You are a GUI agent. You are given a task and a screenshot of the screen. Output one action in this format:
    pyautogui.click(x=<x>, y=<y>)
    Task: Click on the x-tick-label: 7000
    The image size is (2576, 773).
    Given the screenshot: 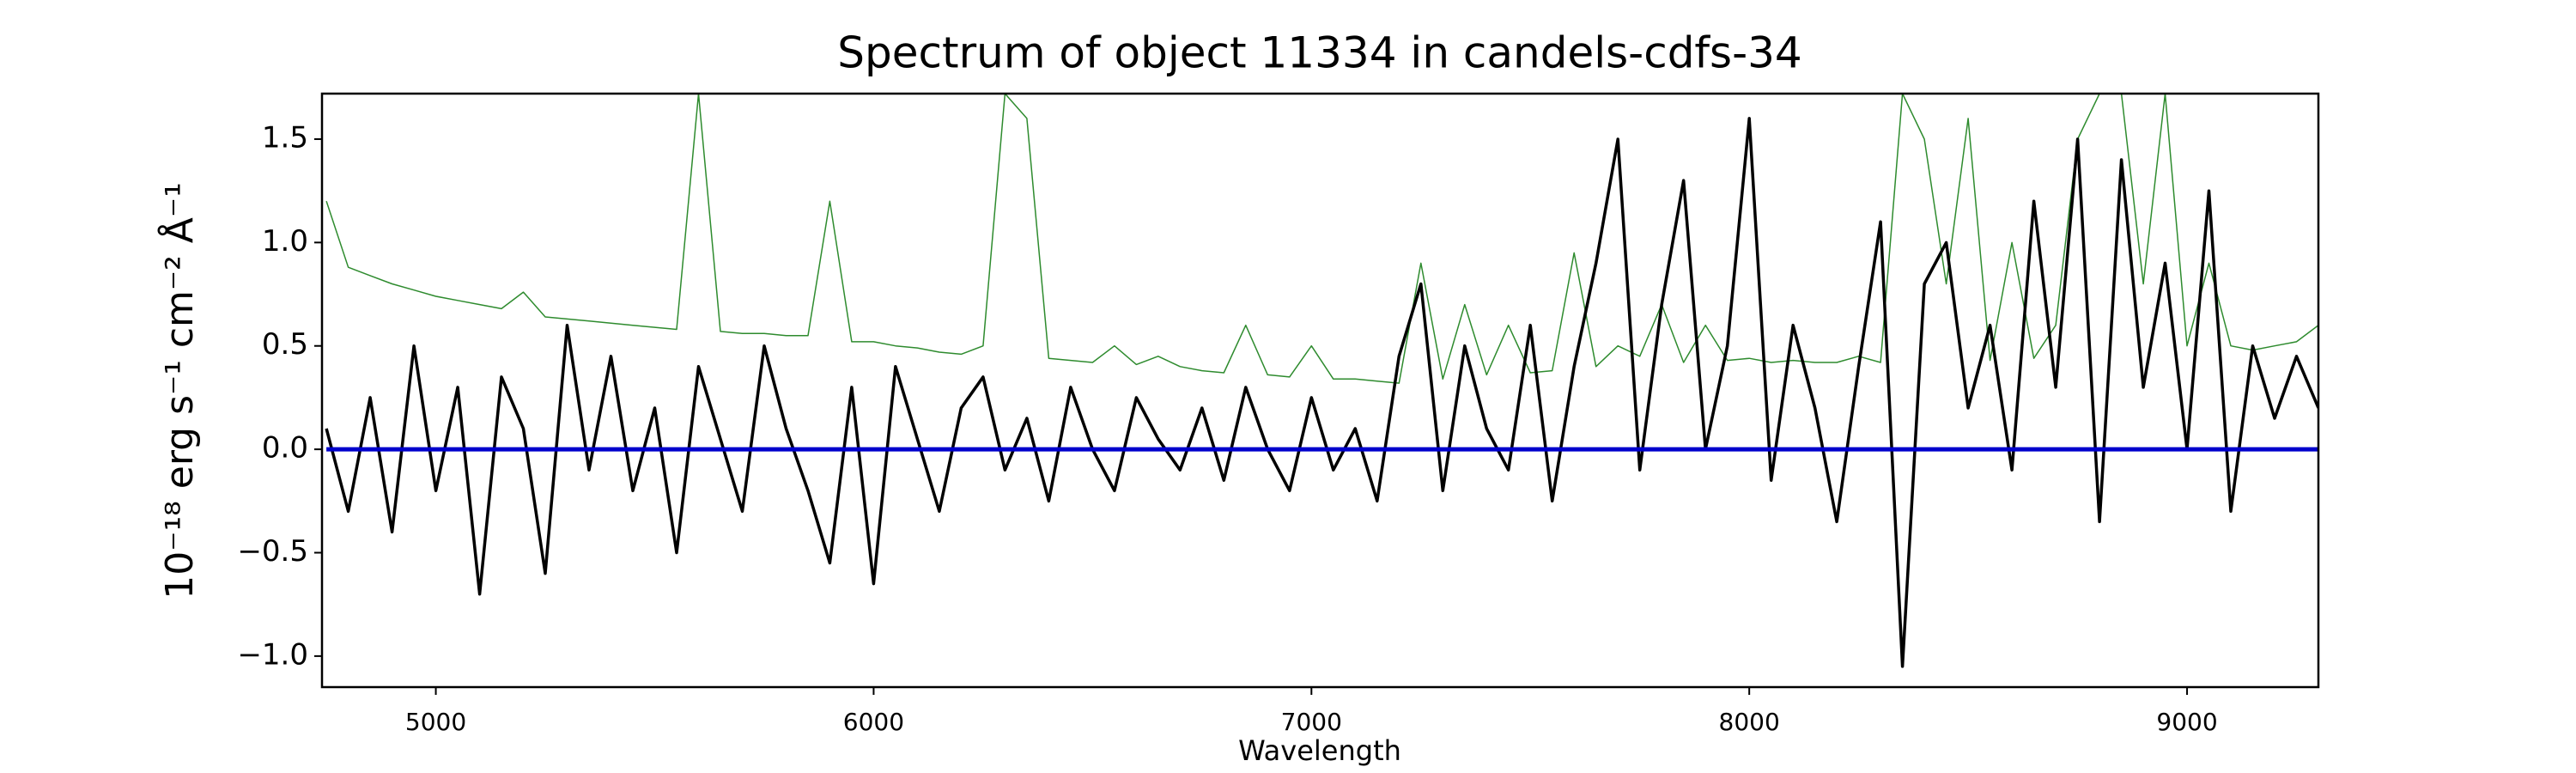 What is the action you would take?
    pyautogui.click(x=1312, y=722)
    